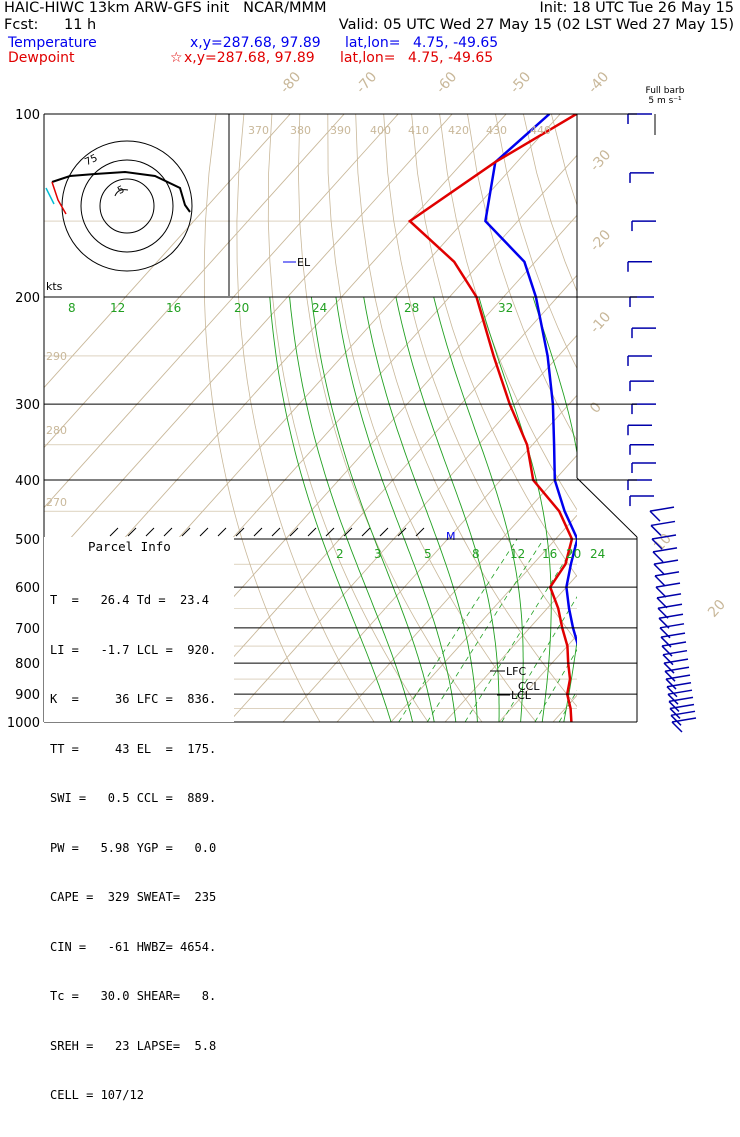 The width and height of the screenshot is (740, 1137). I want to click on theta-label: 390, so click(340, 130).